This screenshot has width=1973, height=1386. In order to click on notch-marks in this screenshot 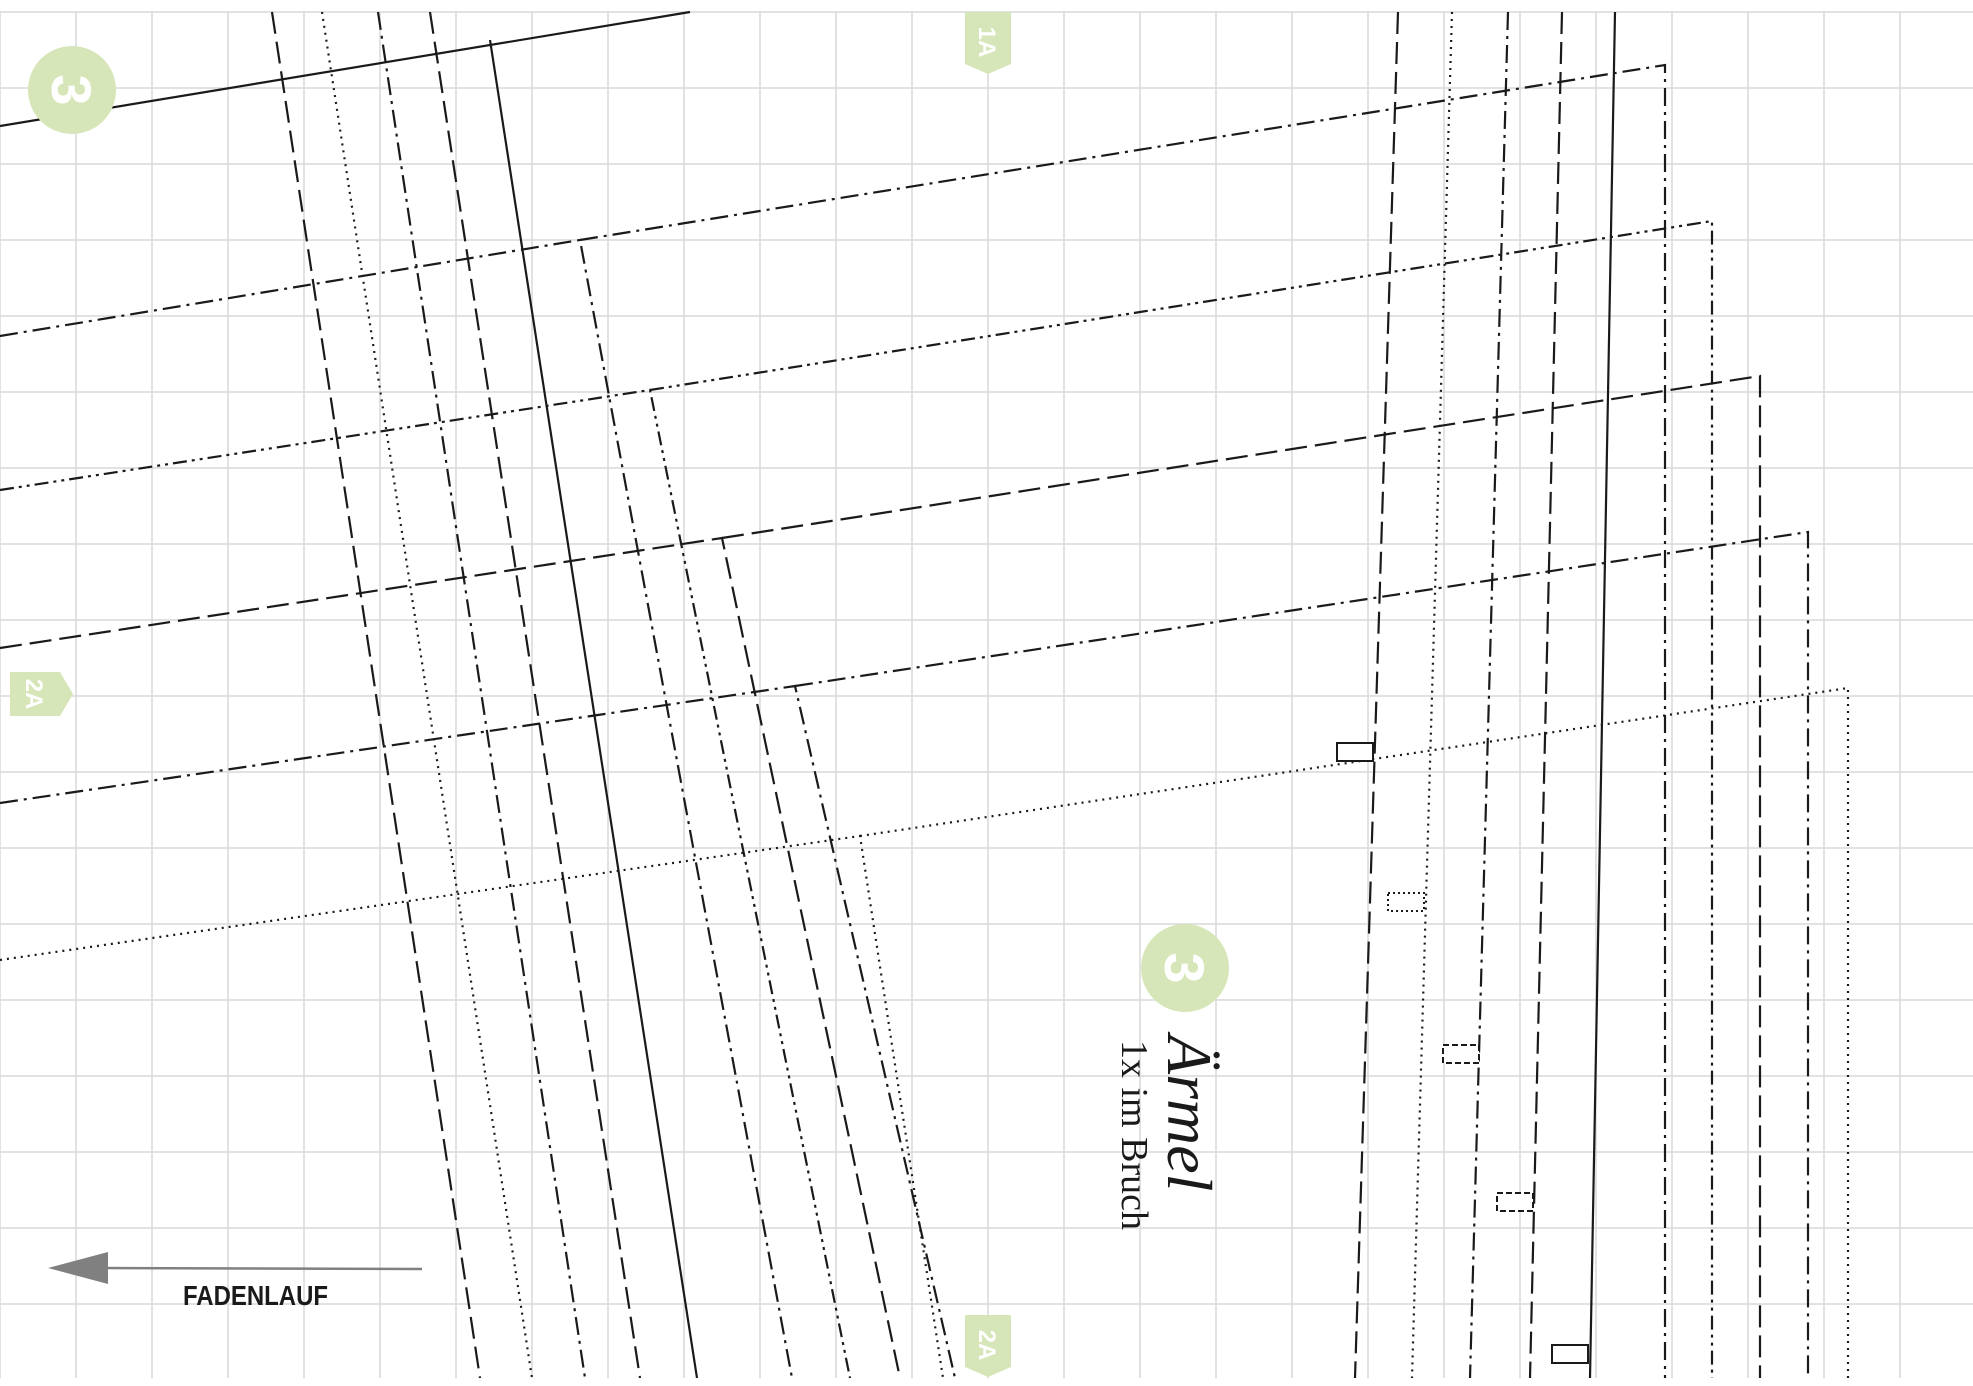, I will do `click(1462, 1053)`.